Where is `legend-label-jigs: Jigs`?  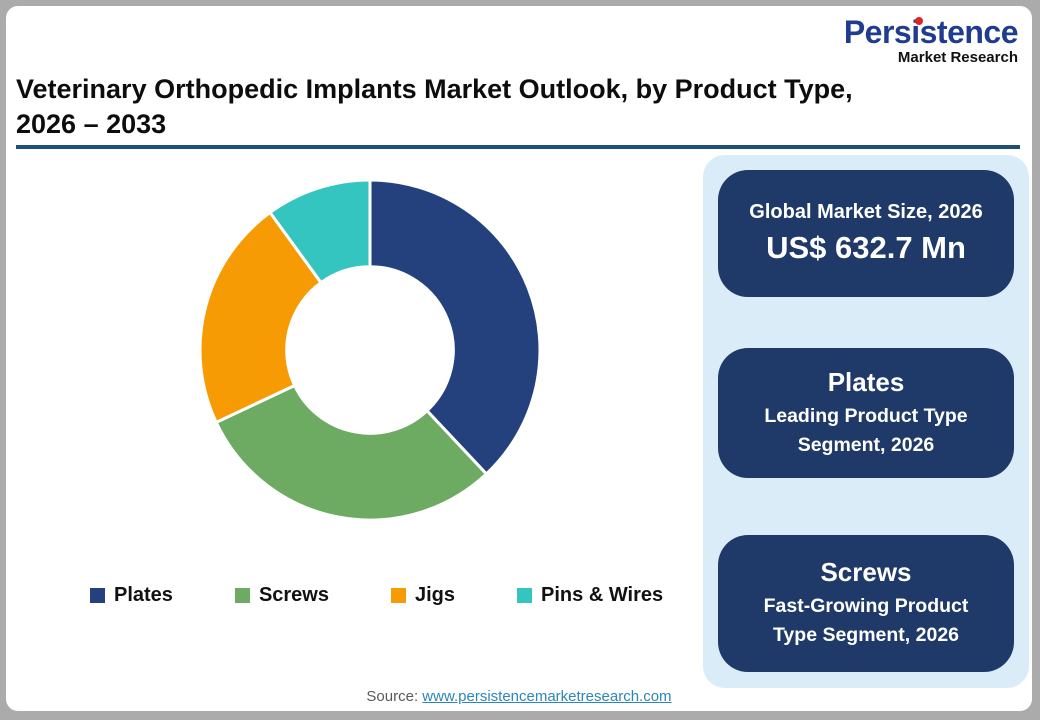
legend-label-jigs: Jigs is located at coordinates (435, 595).